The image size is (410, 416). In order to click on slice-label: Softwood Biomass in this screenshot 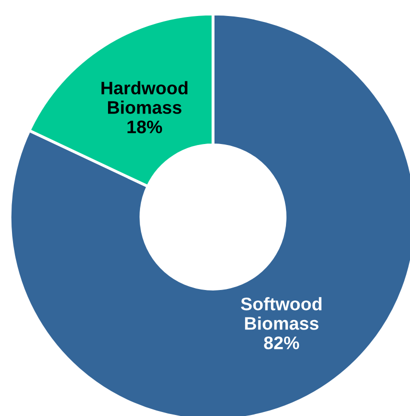, I will do `click(281, 313)`.